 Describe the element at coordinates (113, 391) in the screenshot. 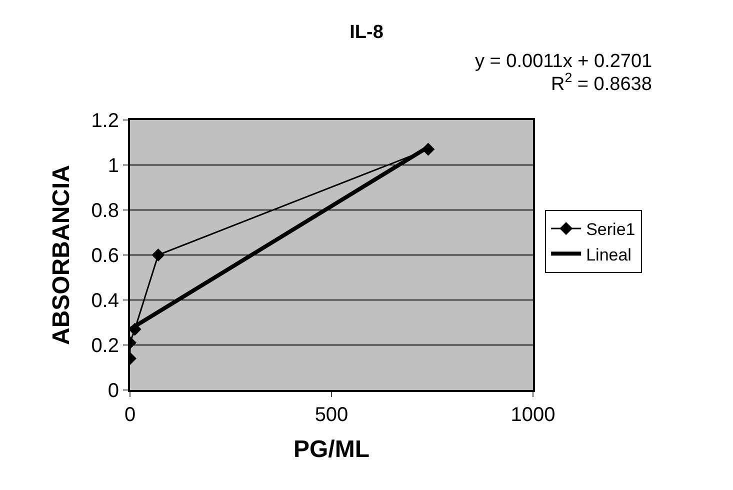

I see `y-tick-label: 0` at that location.